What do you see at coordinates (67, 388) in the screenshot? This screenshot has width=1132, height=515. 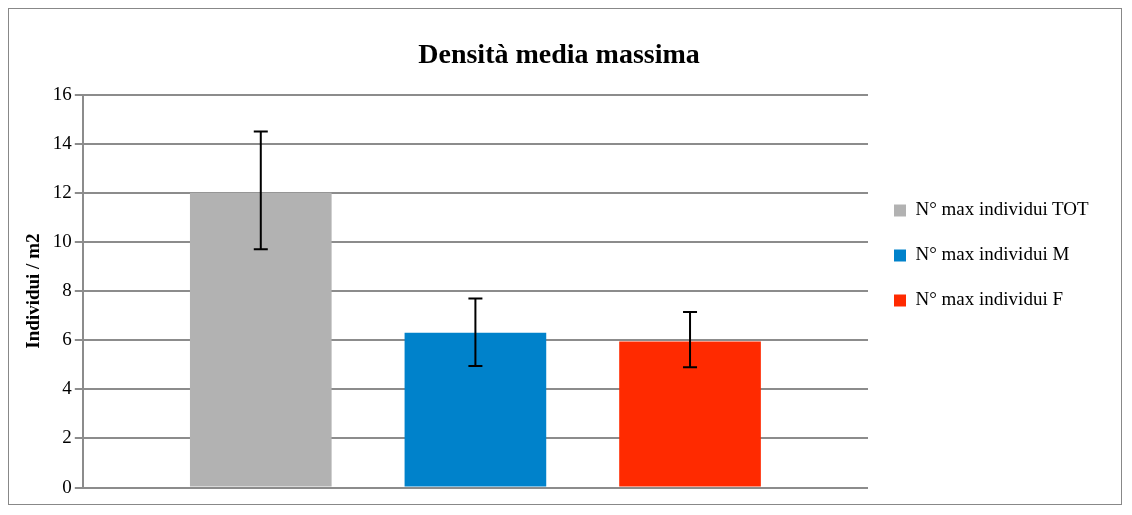 I see `y-tick-label: 4` at bounding box center [67, 388].